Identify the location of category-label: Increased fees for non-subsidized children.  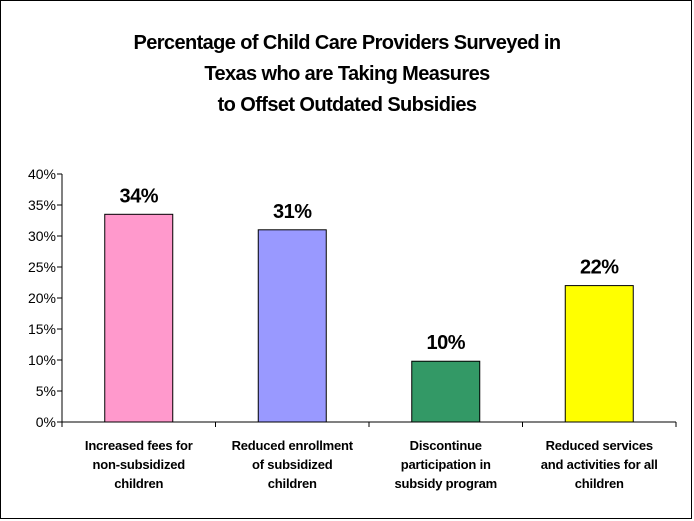
(139, 464).